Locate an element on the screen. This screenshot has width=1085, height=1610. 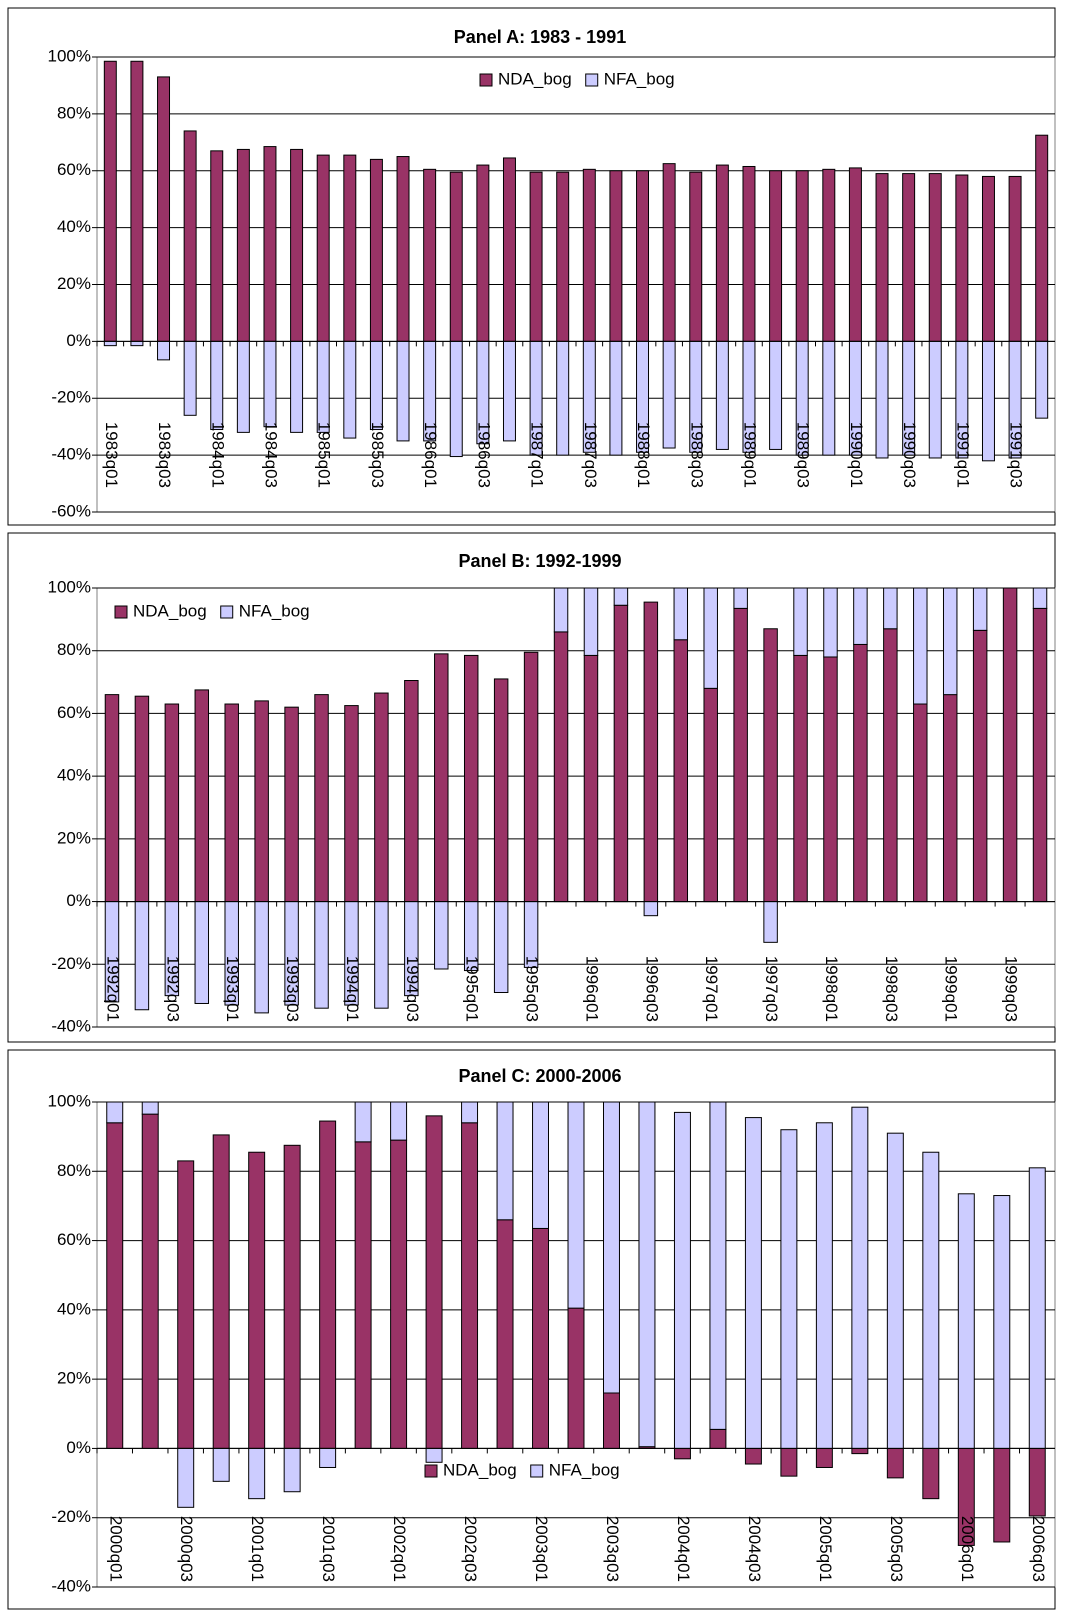
x-tick-label: 1991q01 is located at coordinates (962, 455).